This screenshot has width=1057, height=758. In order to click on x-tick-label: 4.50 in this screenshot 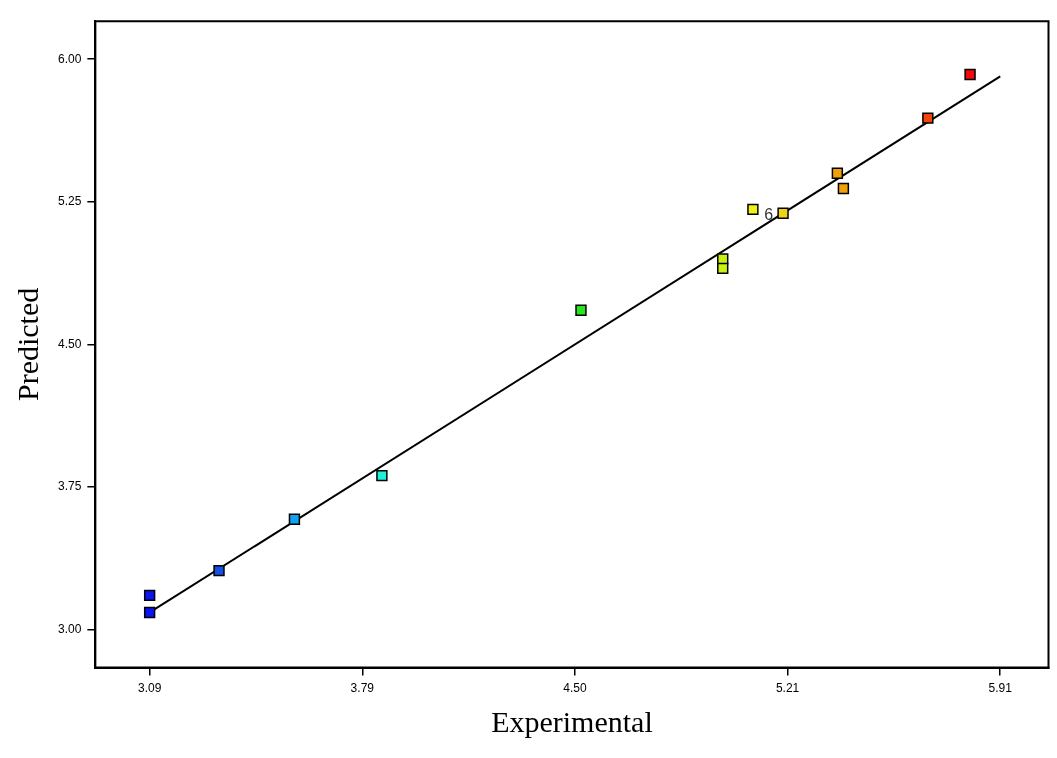, I will do `click(575, 688)`.